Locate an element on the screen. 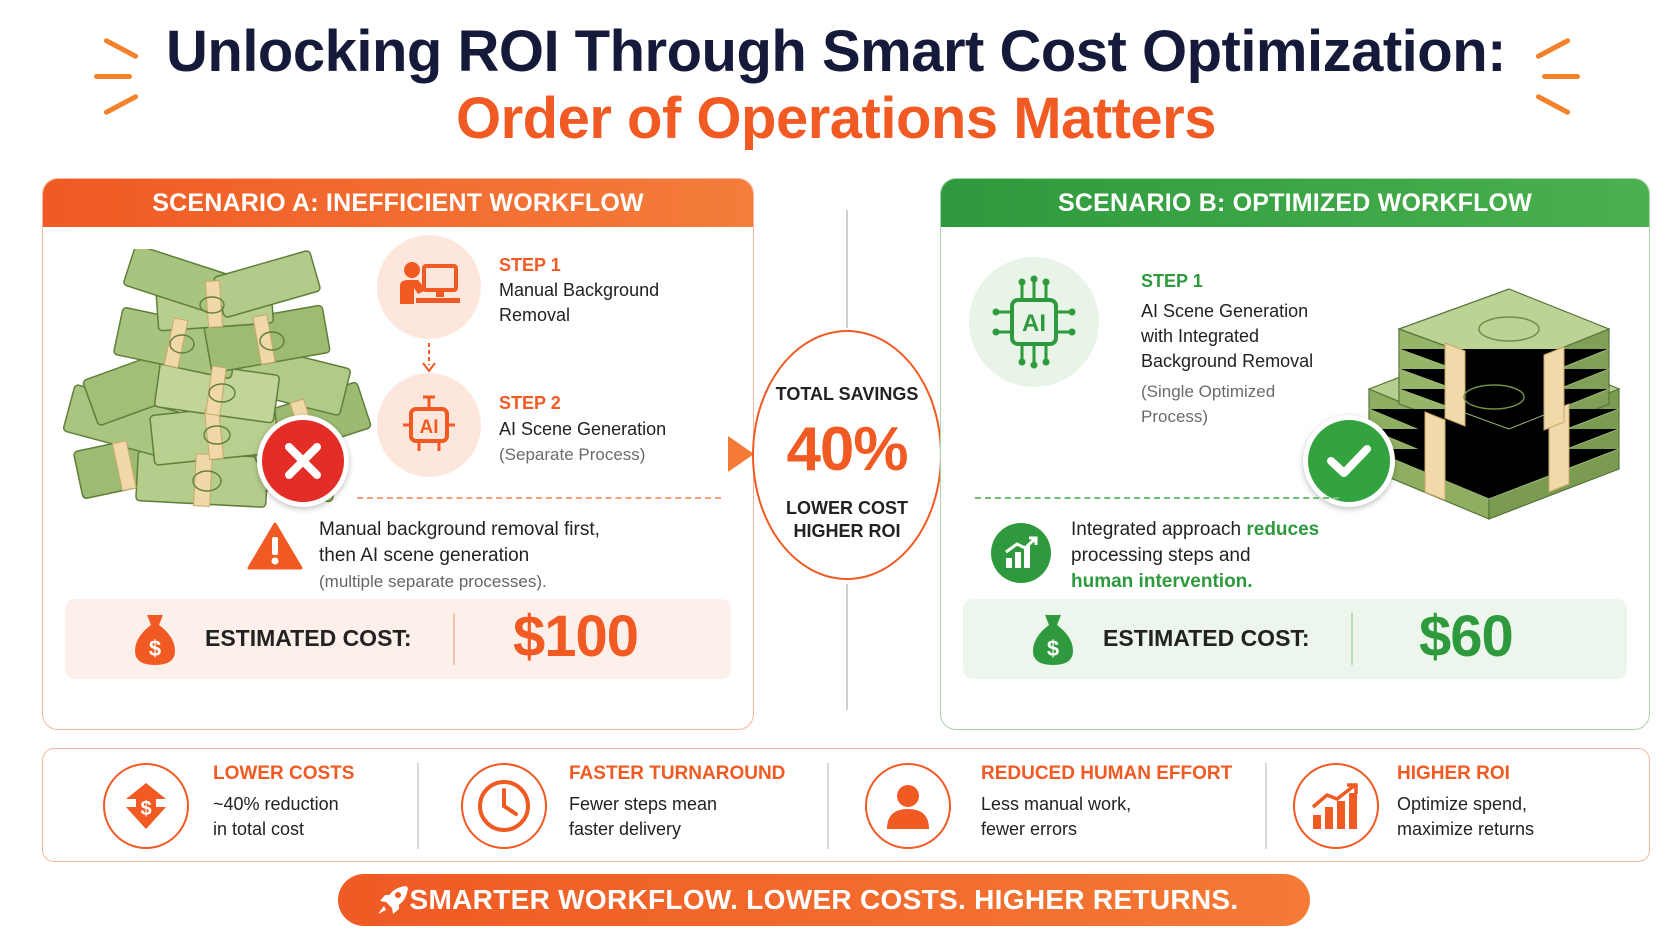  scenario-b-header: SCENARIO B: OPTIMIZED WORKFLOW is located at coordinates (1295, 203).